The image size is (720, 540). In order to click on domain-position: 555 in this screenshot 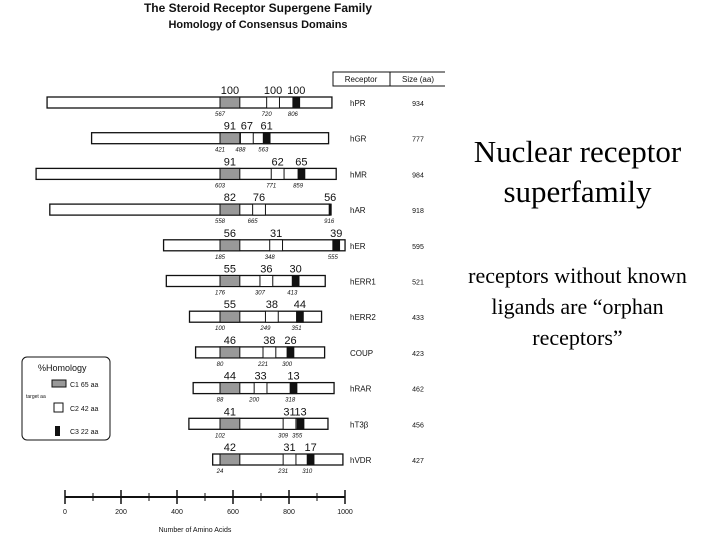, I will do `click(333, 258)`.